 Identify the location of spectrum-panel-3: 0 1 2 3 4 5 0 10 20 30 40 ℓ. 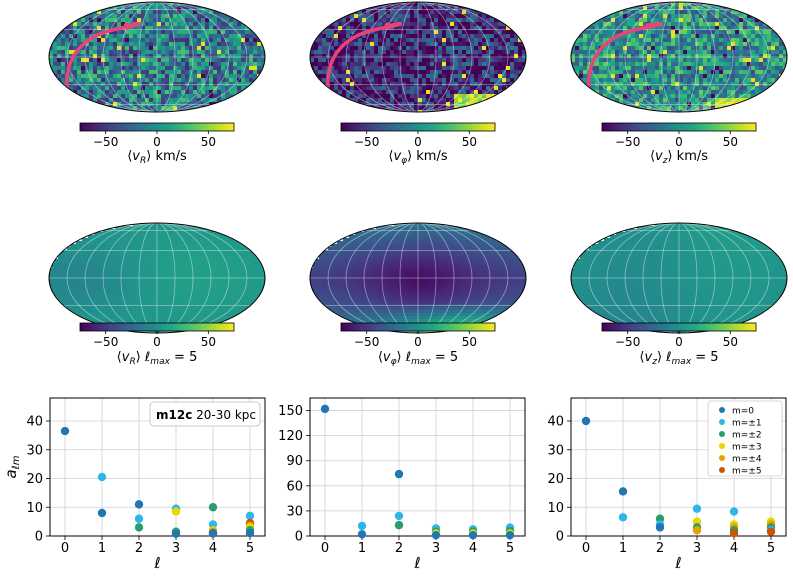
(667, 484).